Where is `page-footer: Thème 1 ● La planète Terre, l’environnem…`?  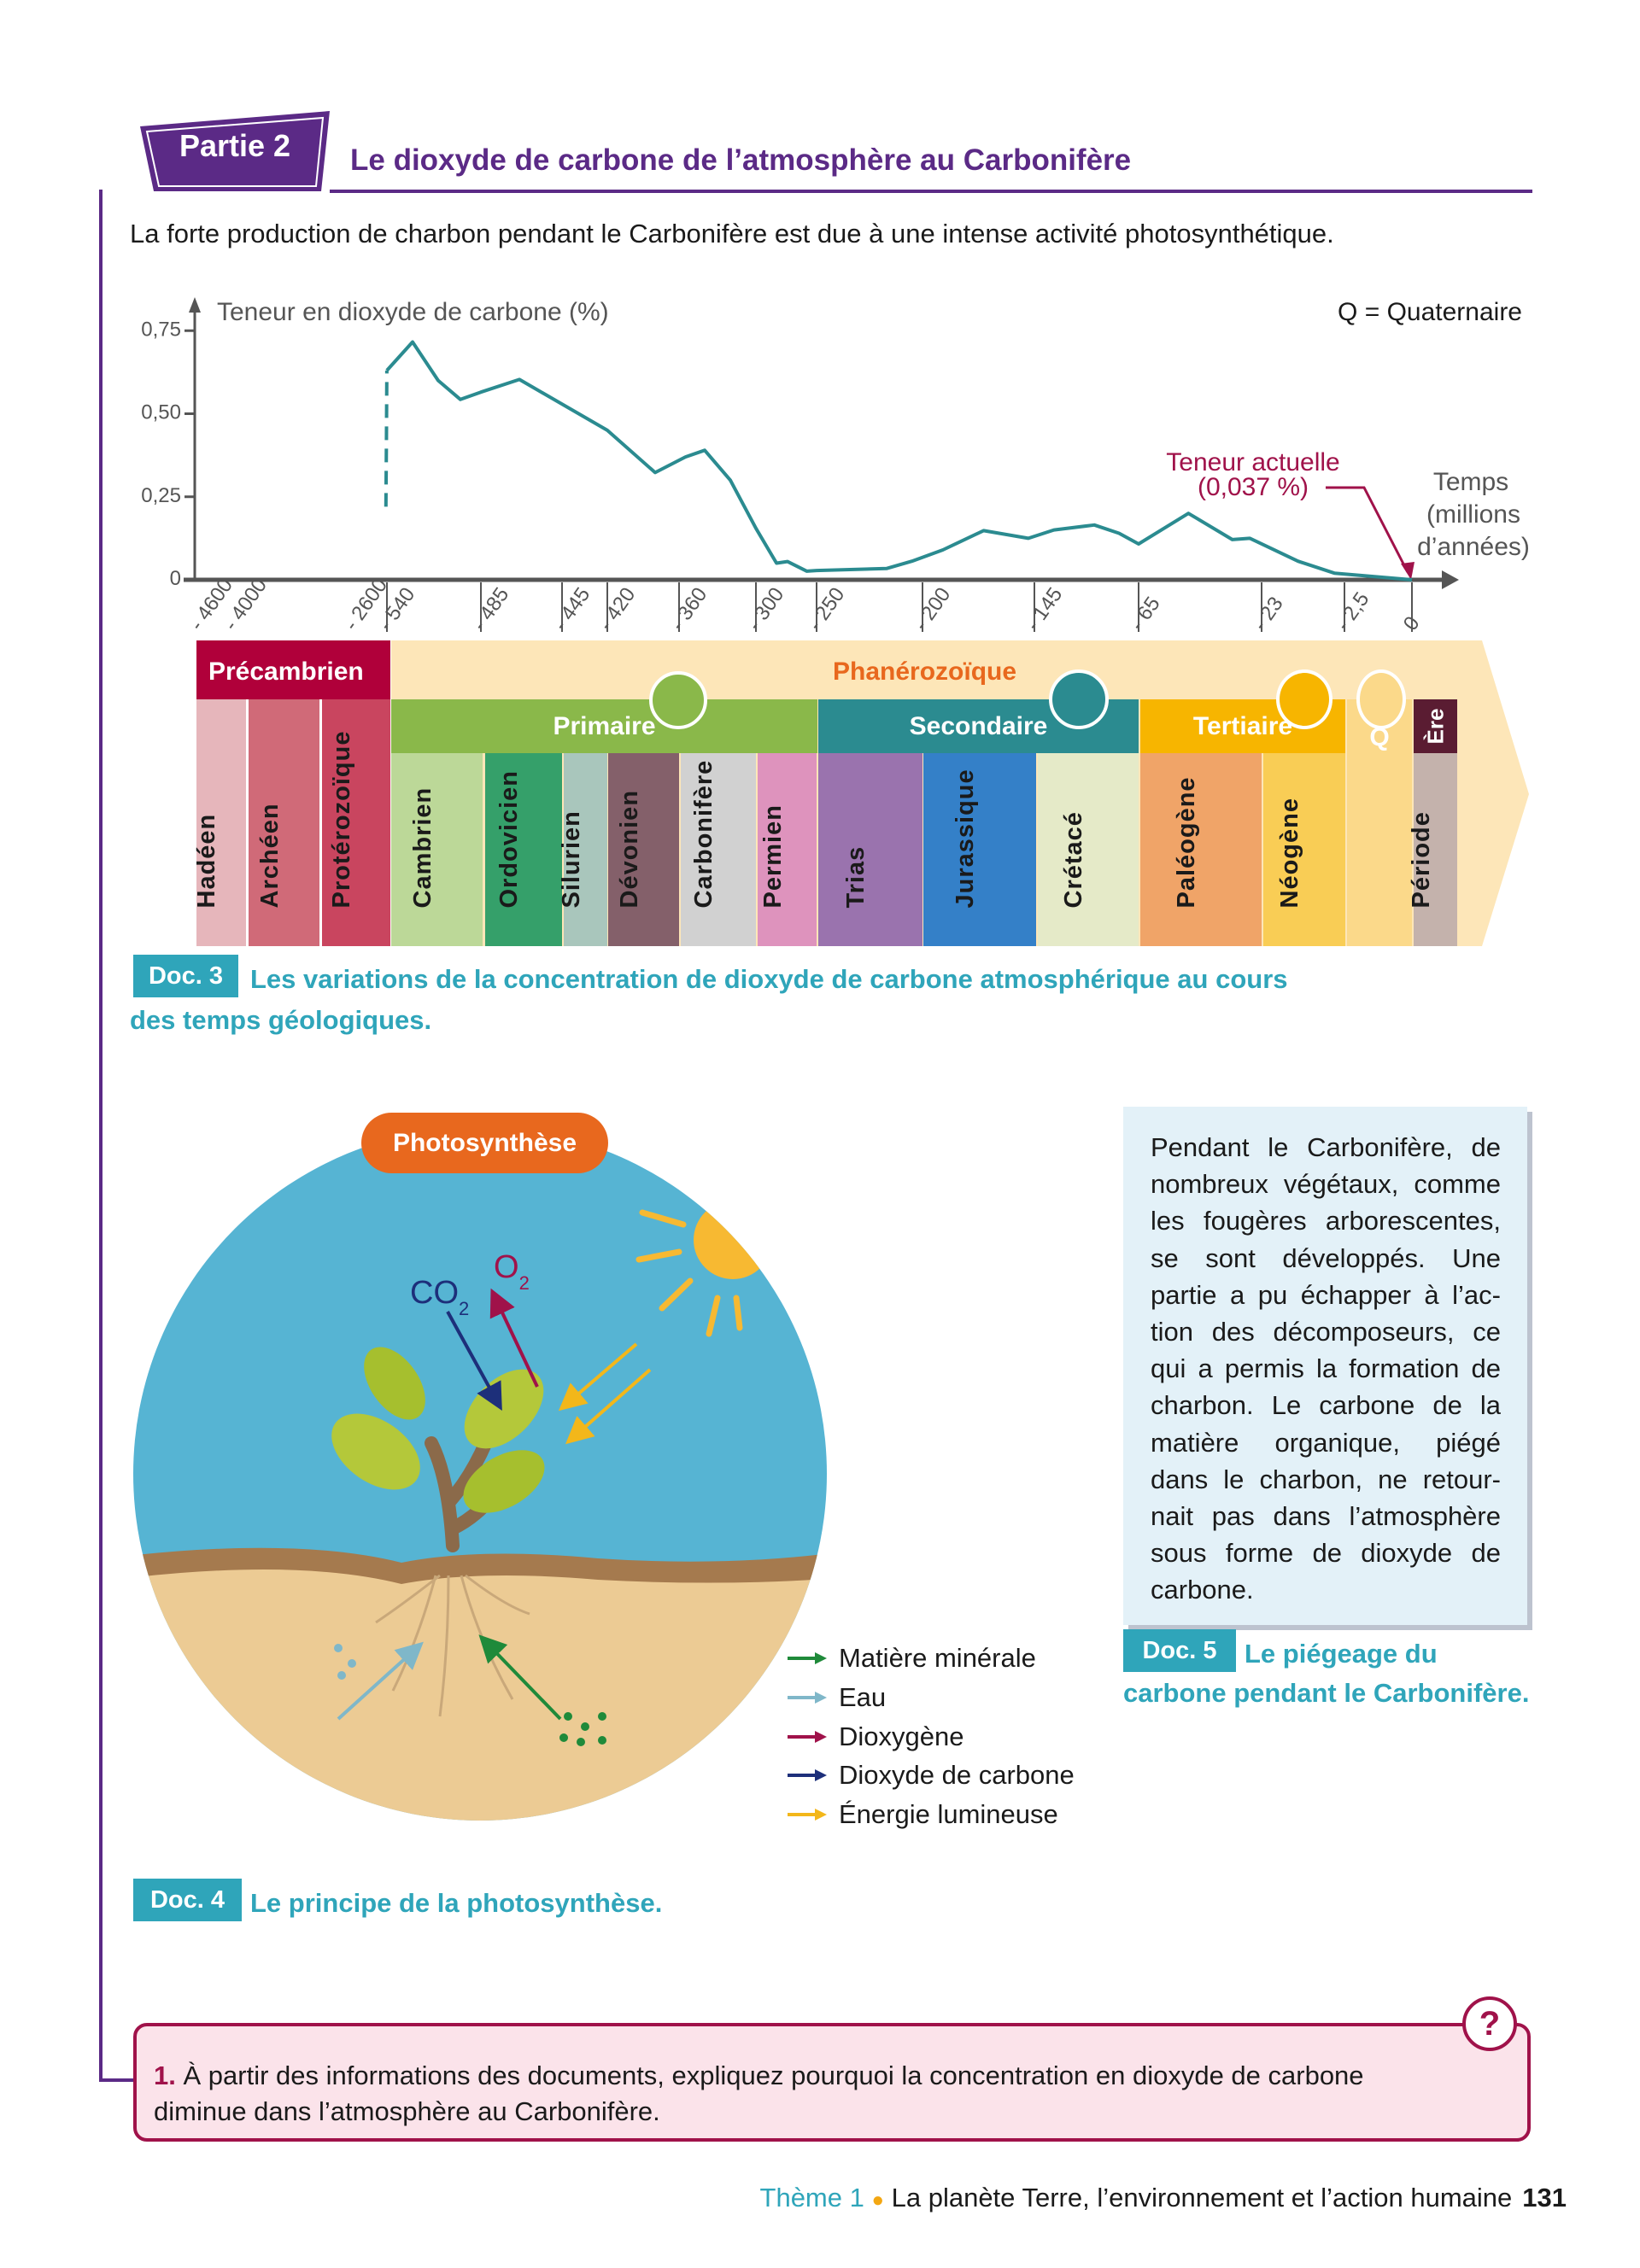 page-footer: Thème 1 ● La planète Terre, l’environnem… is located at coordinates (1163, 2198).